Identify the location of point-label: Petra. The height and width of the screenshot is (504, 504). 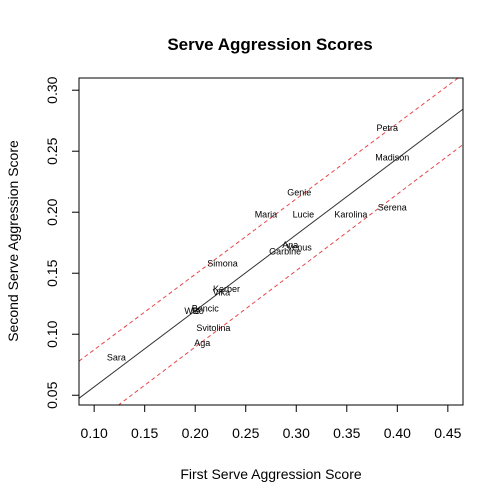
(387, 128).